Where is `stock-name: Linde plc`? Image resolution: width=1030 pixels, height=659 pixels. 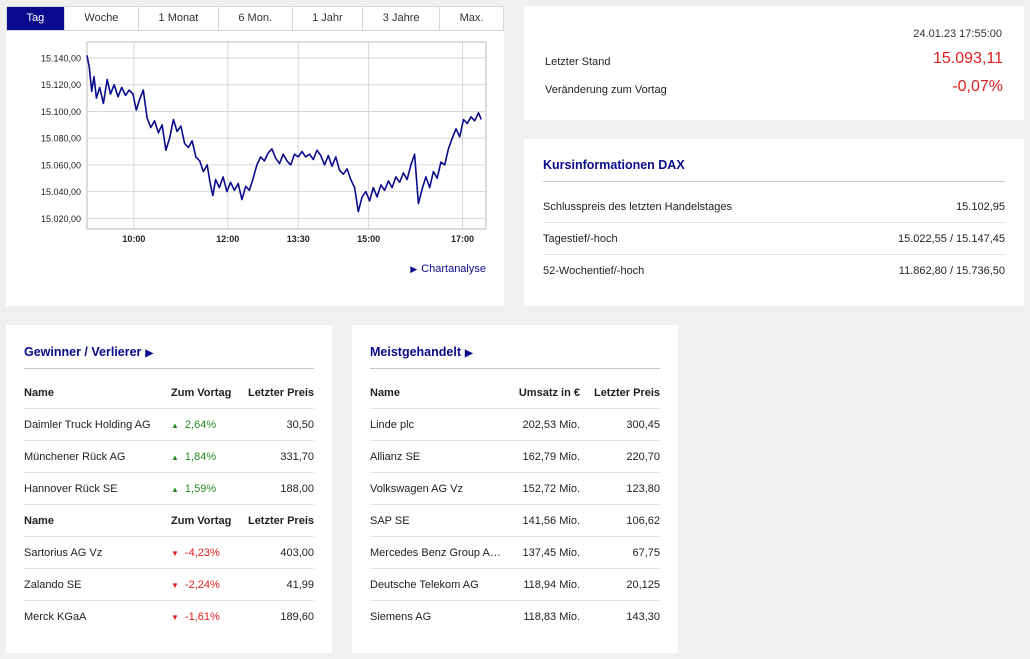 stock-name: Linde plc is located at coordinates (392, 425).